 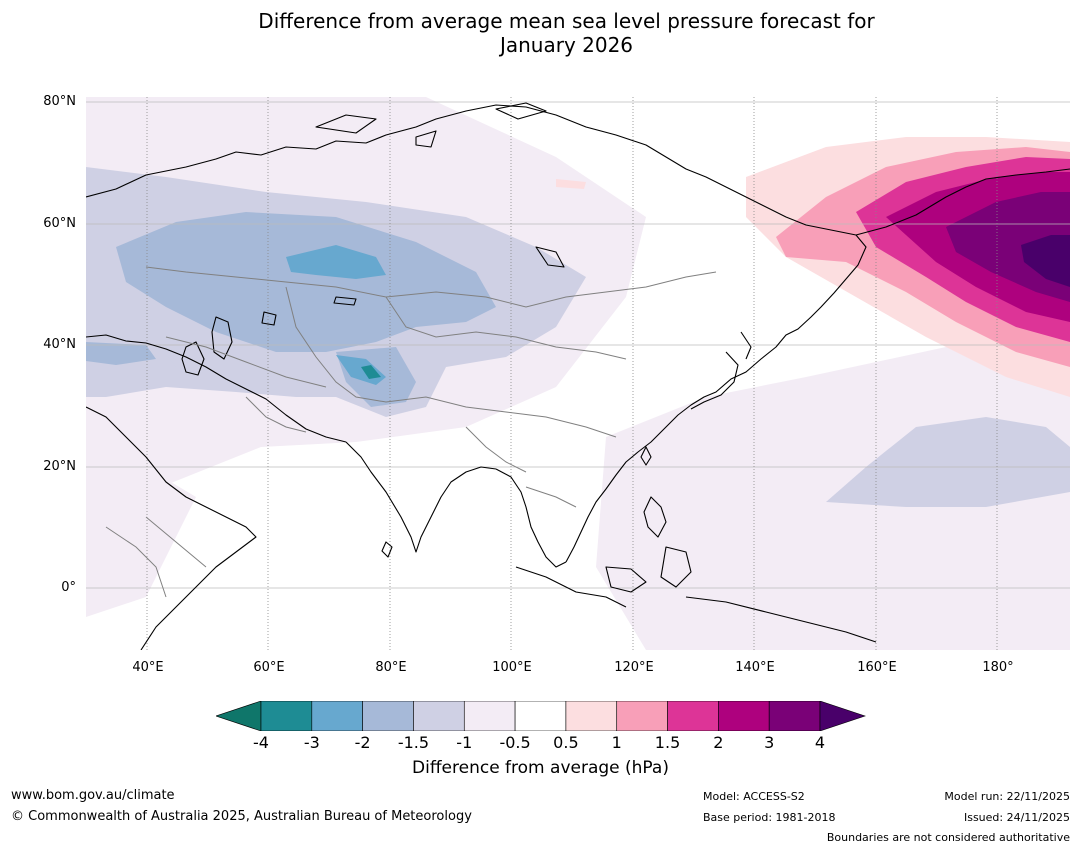 What do you see at coordinates (311, 742) in the screenshot?
I see `colorbar-tick-label: -3` at bounding box center [311, 742].